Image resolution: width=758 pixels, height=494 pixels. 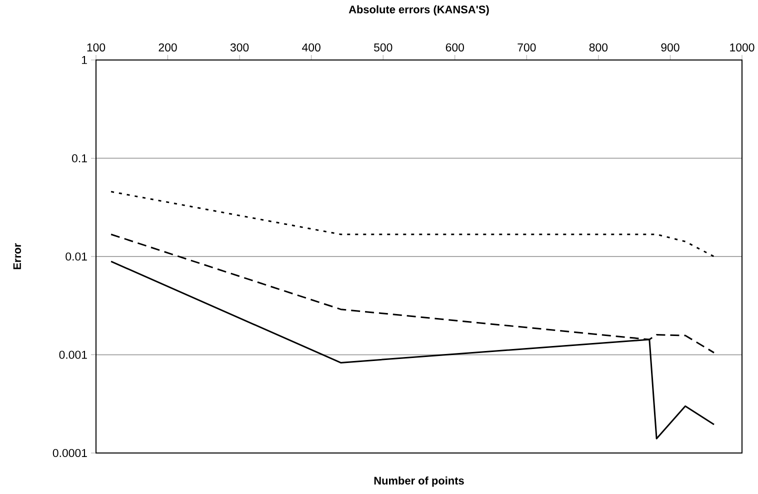 I want to click on x-tick-label: 900, so click(x=670, y=47).